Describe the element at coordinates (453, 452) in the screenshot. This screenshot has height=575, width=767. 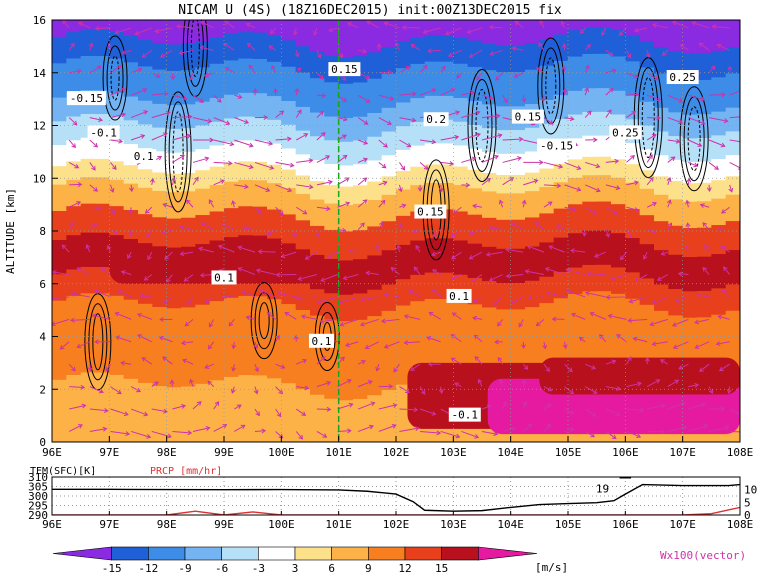
I see `x-tick-label: 103E` at that location.